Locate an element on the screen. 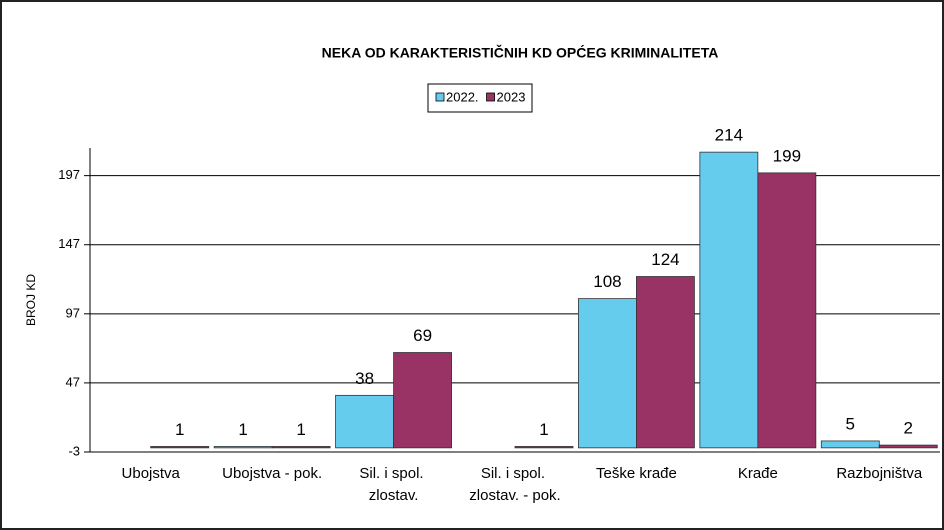  x-tick-label: Krađe is located at coordinates (758, 473).